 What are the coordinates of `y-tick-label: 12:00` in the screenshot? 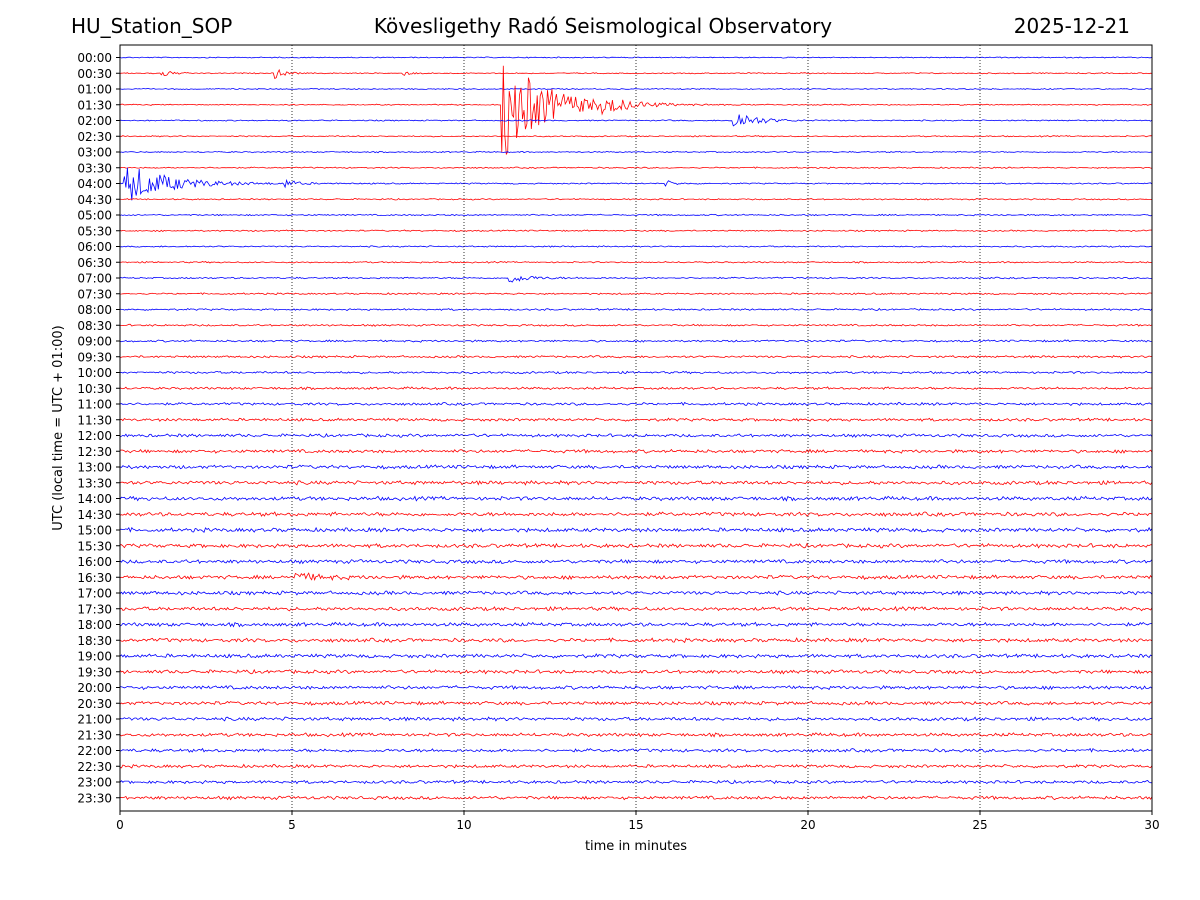 It's located at (94, 436).